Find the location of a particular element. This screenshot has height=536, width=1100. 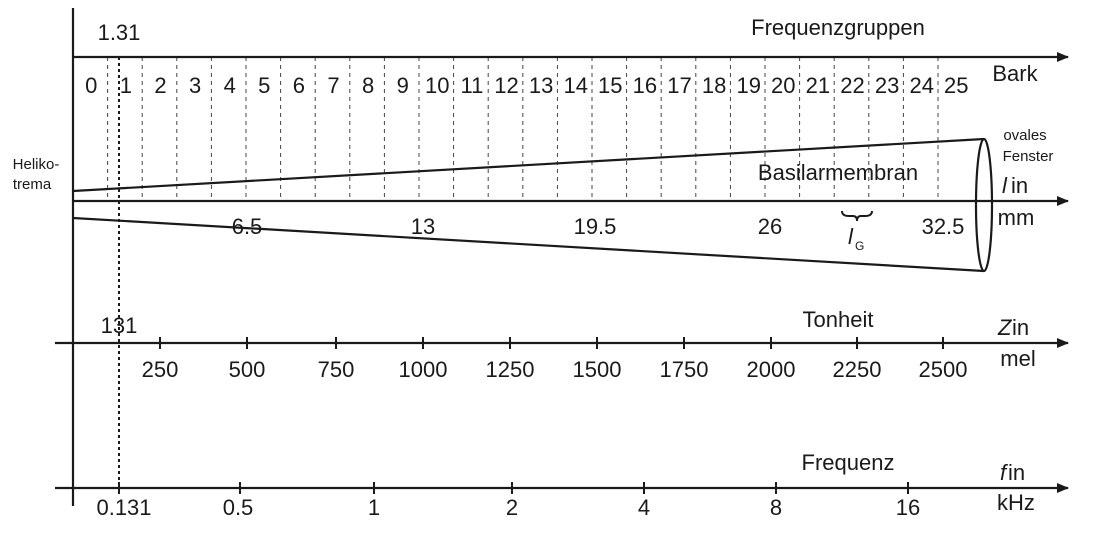

mel-axis-unit-mel: mel is located at coordinates (1017, 358).